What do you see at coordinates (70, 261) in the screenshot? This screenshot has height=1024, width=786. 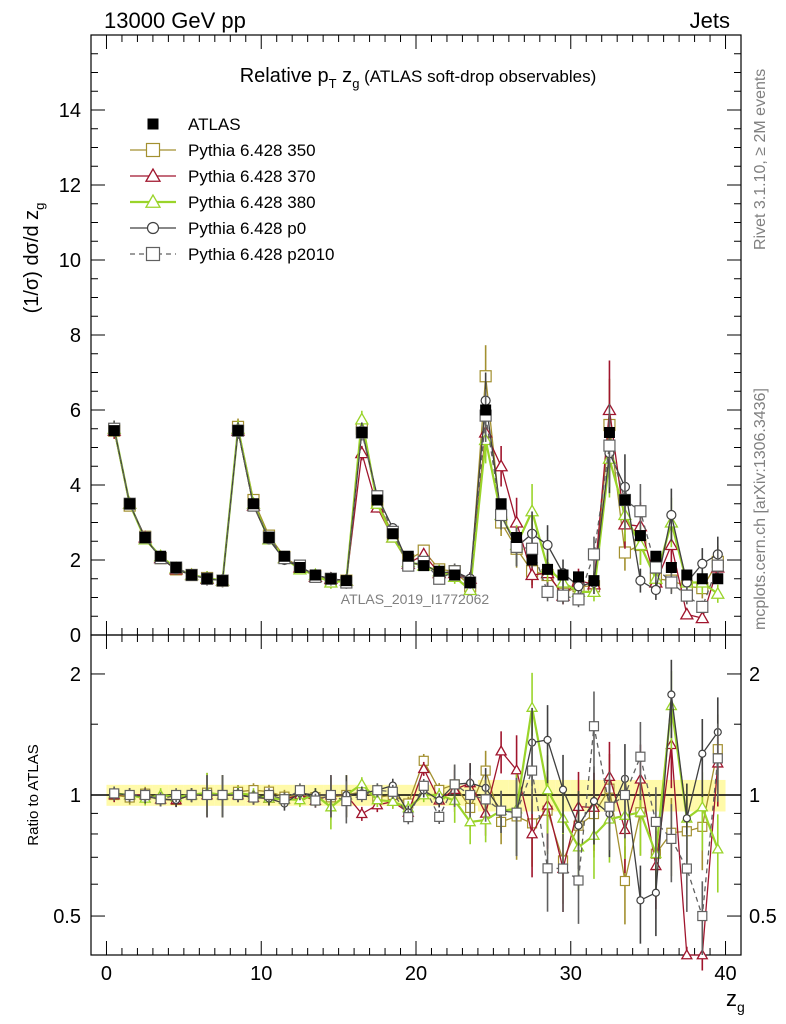 I see `y-tick-label: 10` at bounding box center [70, 261].